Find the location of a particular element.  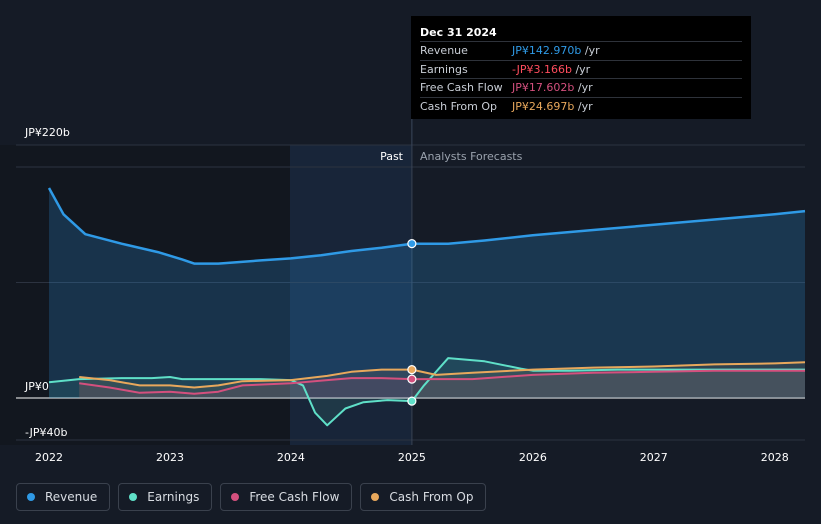

earnings-line is located at coordinates (426, 392).